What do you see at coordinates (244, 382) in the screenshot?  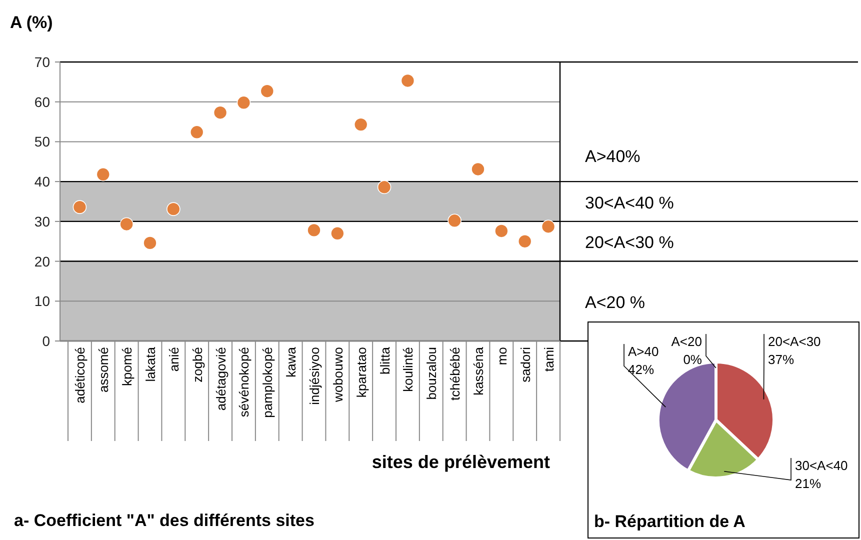 I see `x-tick-label: sévénokopé` at bounding box center [244, 382].